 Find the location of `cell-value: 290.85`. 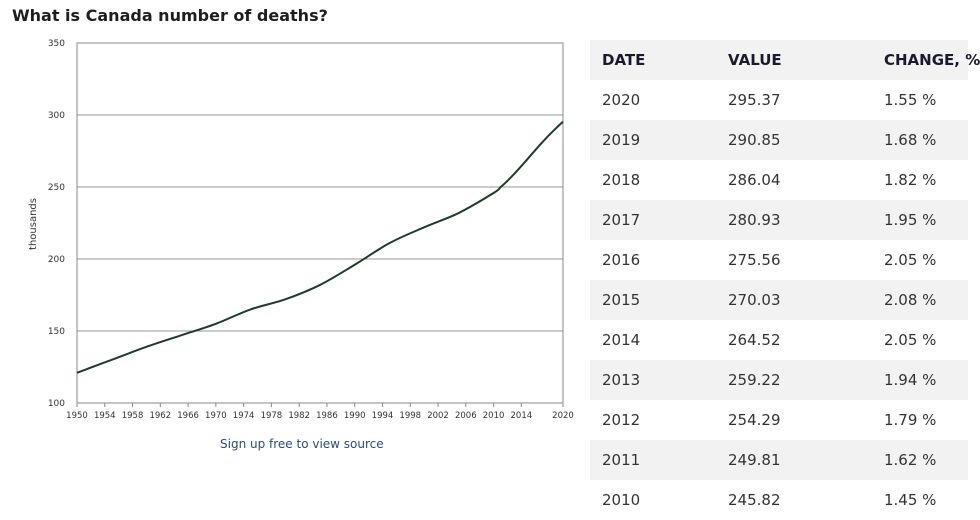

cell-value: 290.85 is located at coordinates (794, 140).